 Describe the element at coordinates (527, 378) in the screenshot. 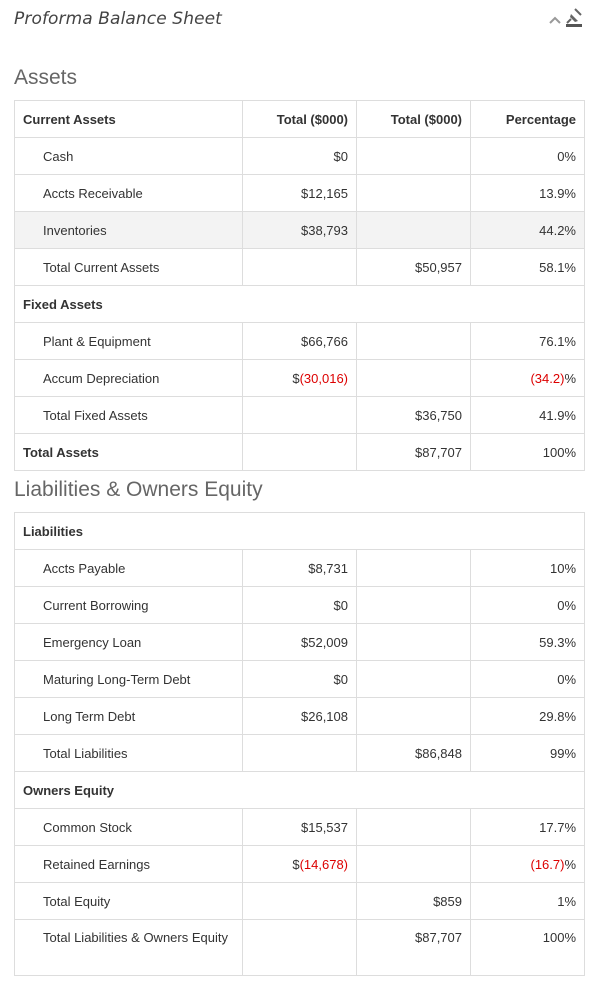

I see `percentage-cell: (34.2)%` at that location.